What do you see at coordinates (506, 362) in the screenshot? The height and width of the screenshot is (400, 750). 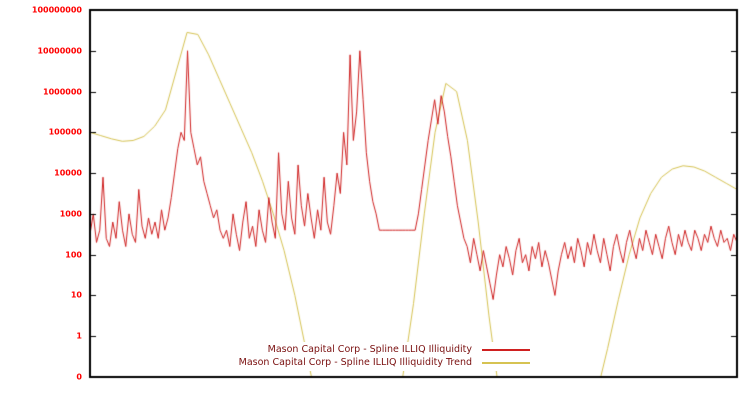 I see `legend-line-sample-trend` at bounding box center [506, 362].